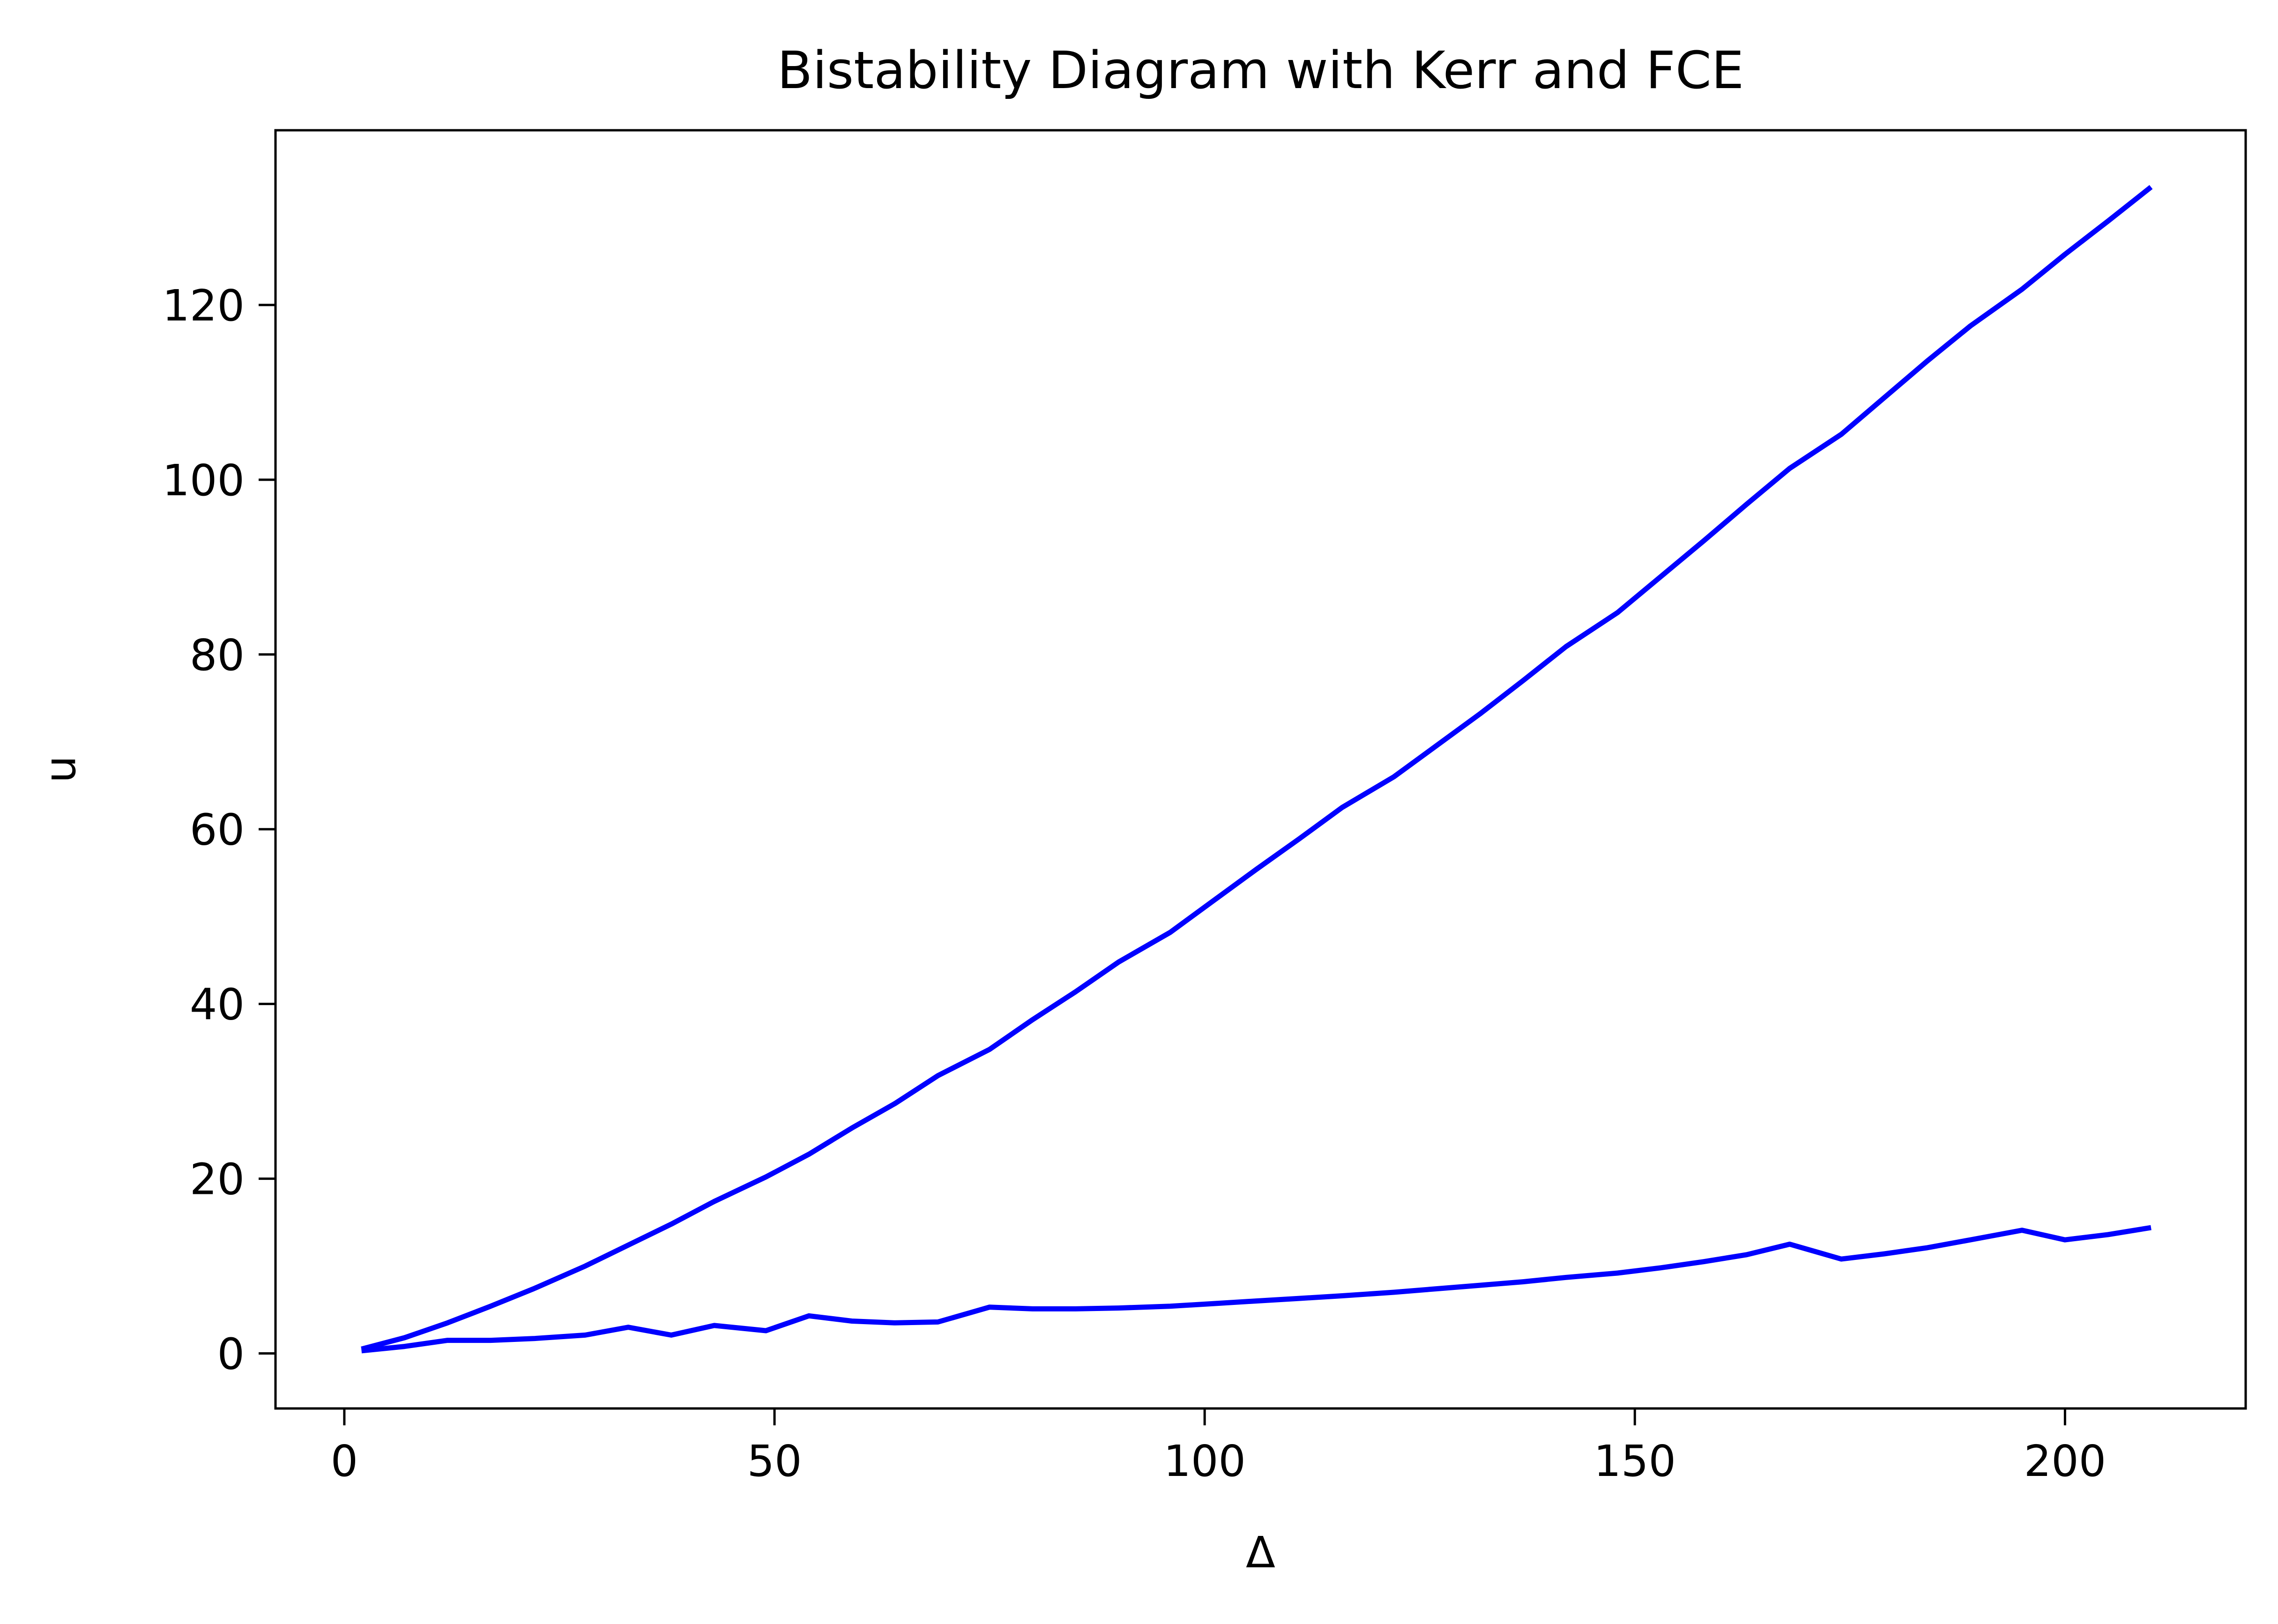 The height and width of the screenshot is (1624, 2278). Describe the element at coordinates (217, 1180) in the screenshot. I see `y-tick-label: 20` at that location.